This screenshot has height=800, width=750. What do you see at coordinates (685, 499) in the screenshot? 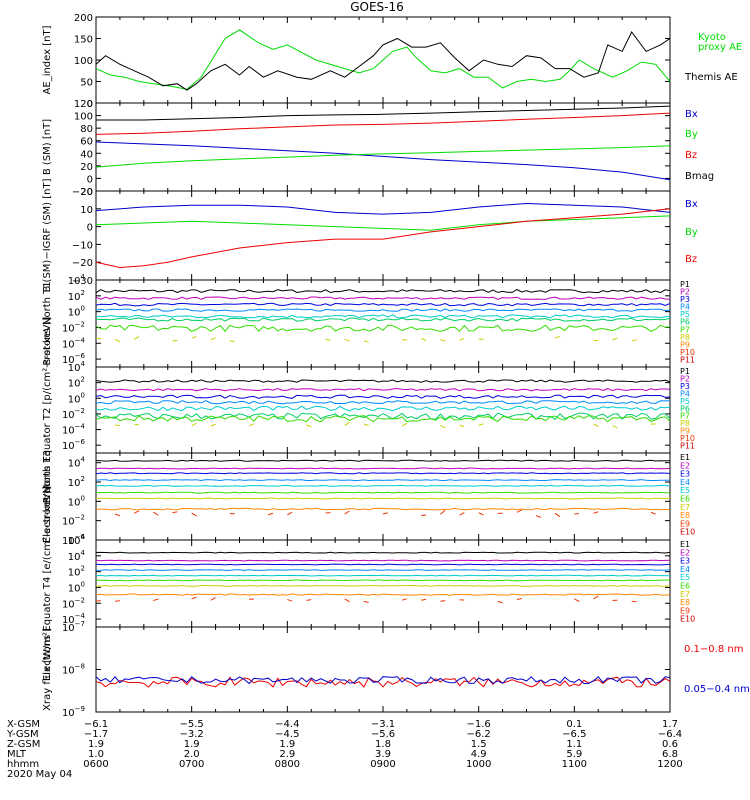
I see `channel-label-e6: E6` at bounding box center [685, 499].